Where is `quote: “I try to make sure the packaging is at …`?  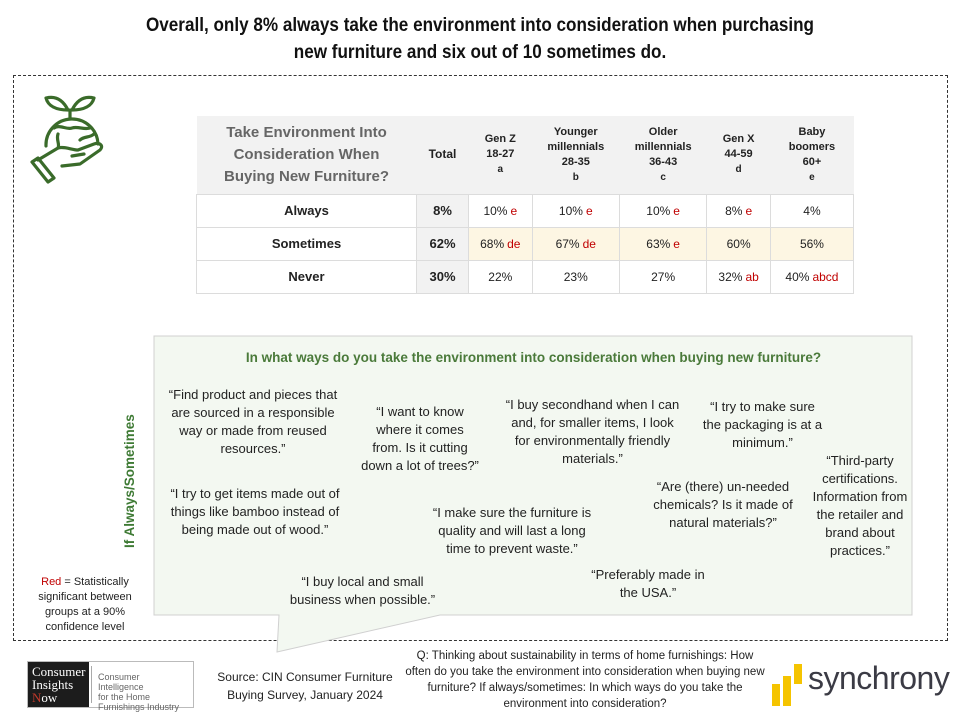
quote: “I try to make sure the packaging is at … is located at coordinates (762, 424).